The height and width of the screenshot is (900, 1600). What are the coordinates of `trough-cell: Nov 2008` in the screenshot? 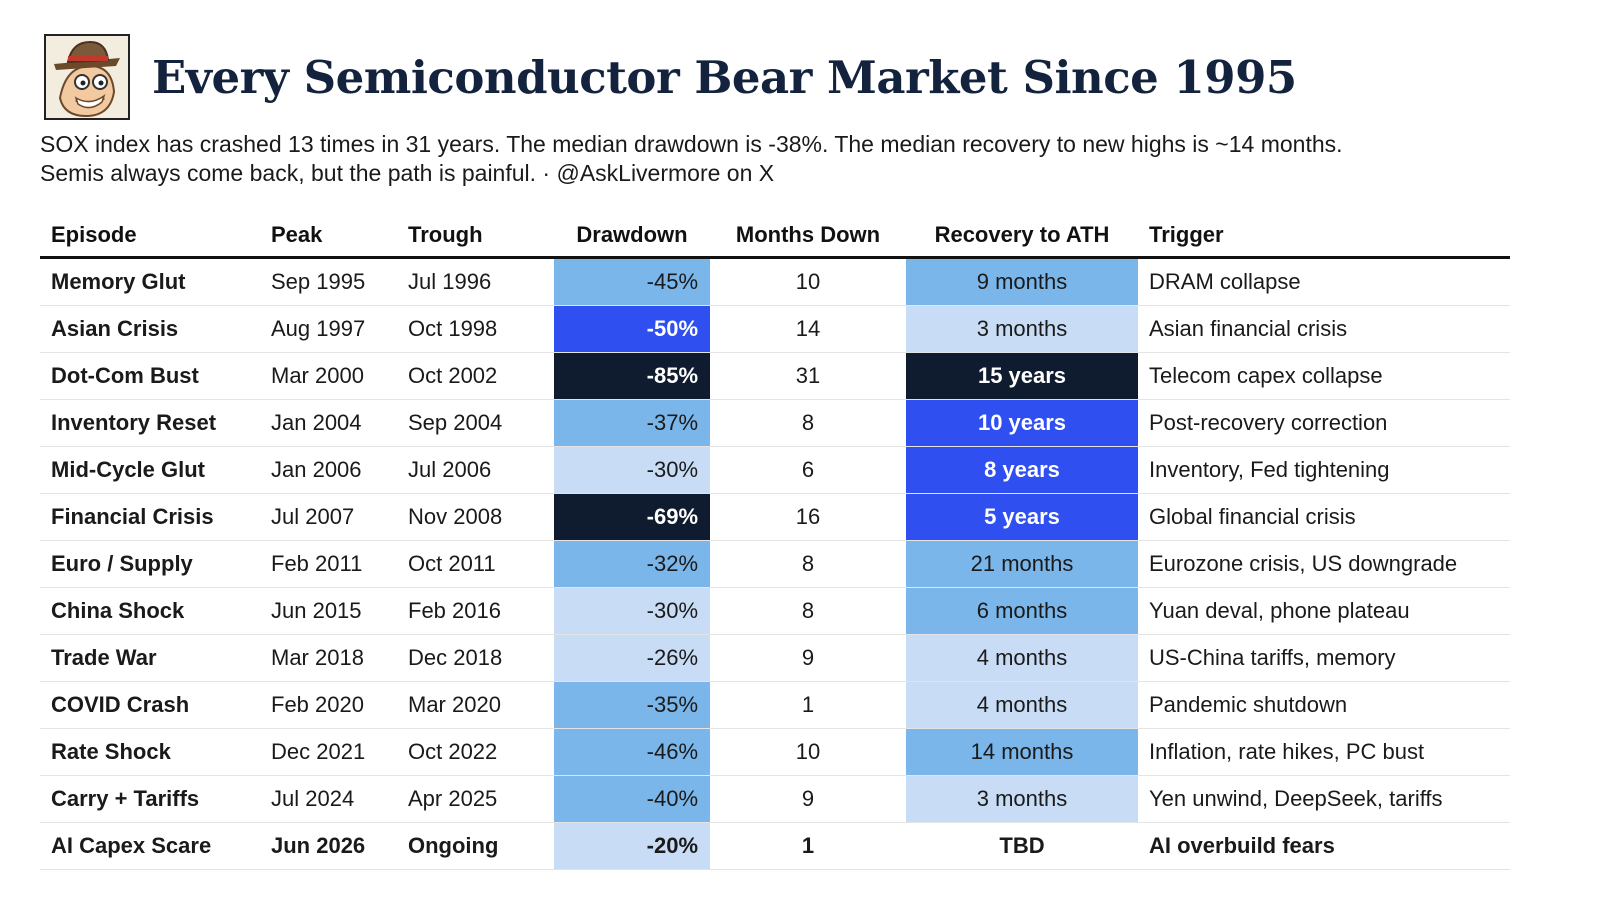 It's located at (475, 517).